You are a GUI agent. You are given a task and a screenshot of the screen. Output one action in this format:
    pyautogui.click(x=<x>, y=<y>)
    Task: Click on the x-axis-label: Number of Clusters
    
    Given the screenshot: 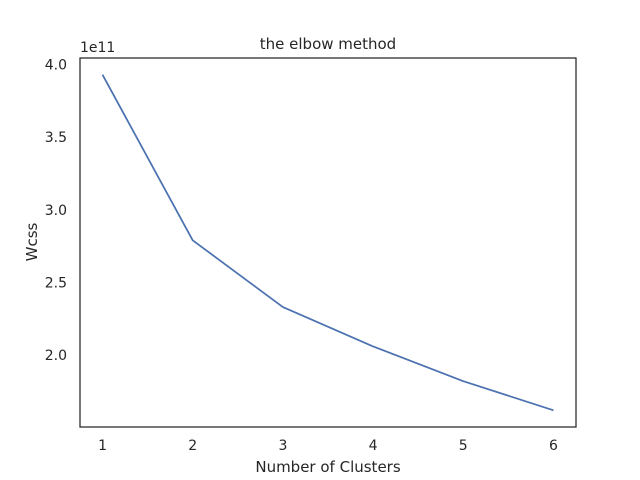 What is the action you would take?
    pyautogui.click(x=327, y=467)
    